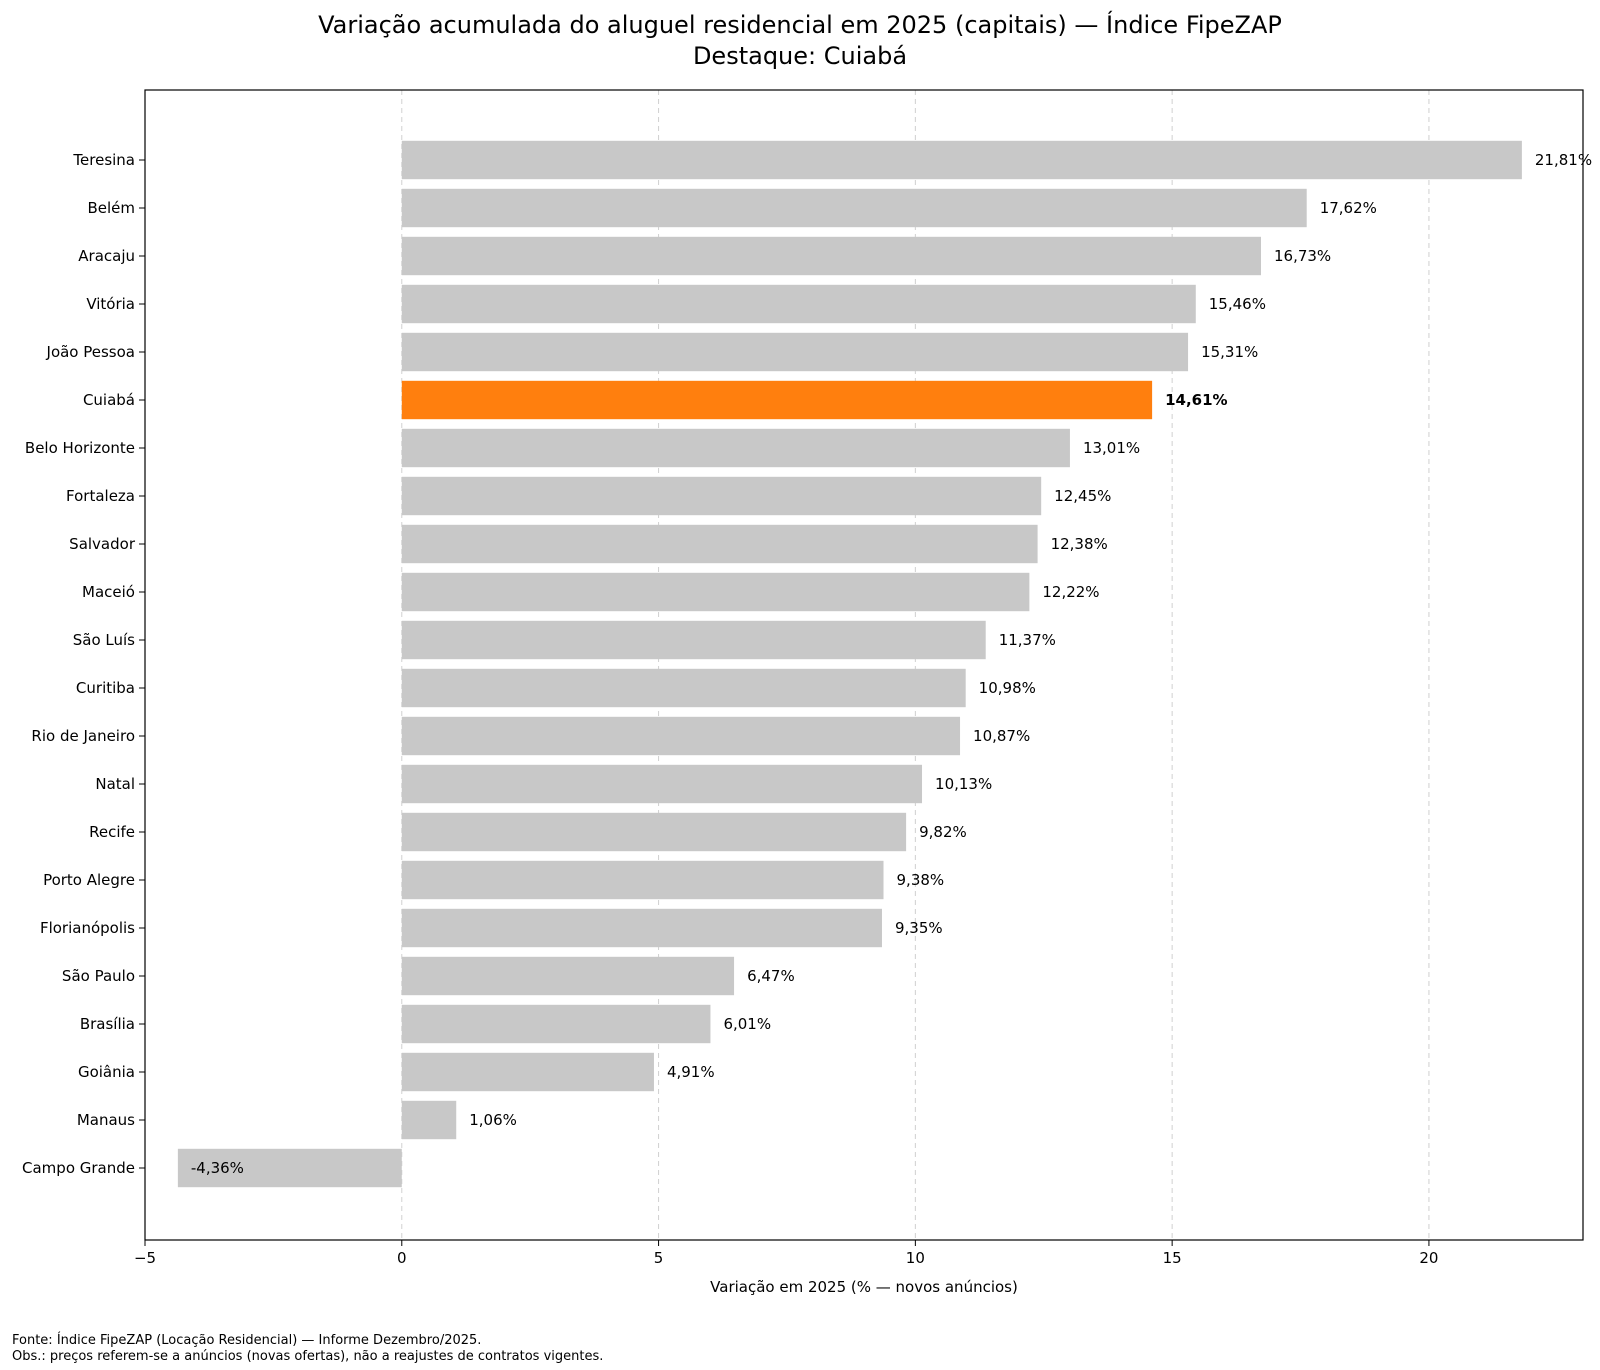 Image resolution: width=1600 pixels, height=1370 pixels. What do you see at coordinates (78, 1168) in the screenshot?
I see `y-tick-label: Campo Grande` at bounding box center [78, 1168].